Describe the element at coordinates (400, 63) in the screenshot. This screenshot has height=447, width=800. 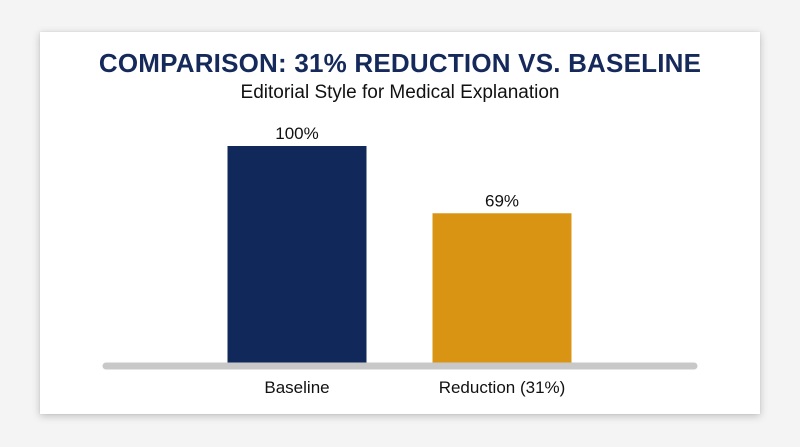
I see `chart-title: COMPARISON: 31% REDUCTION VS. BASELINE` at that location.